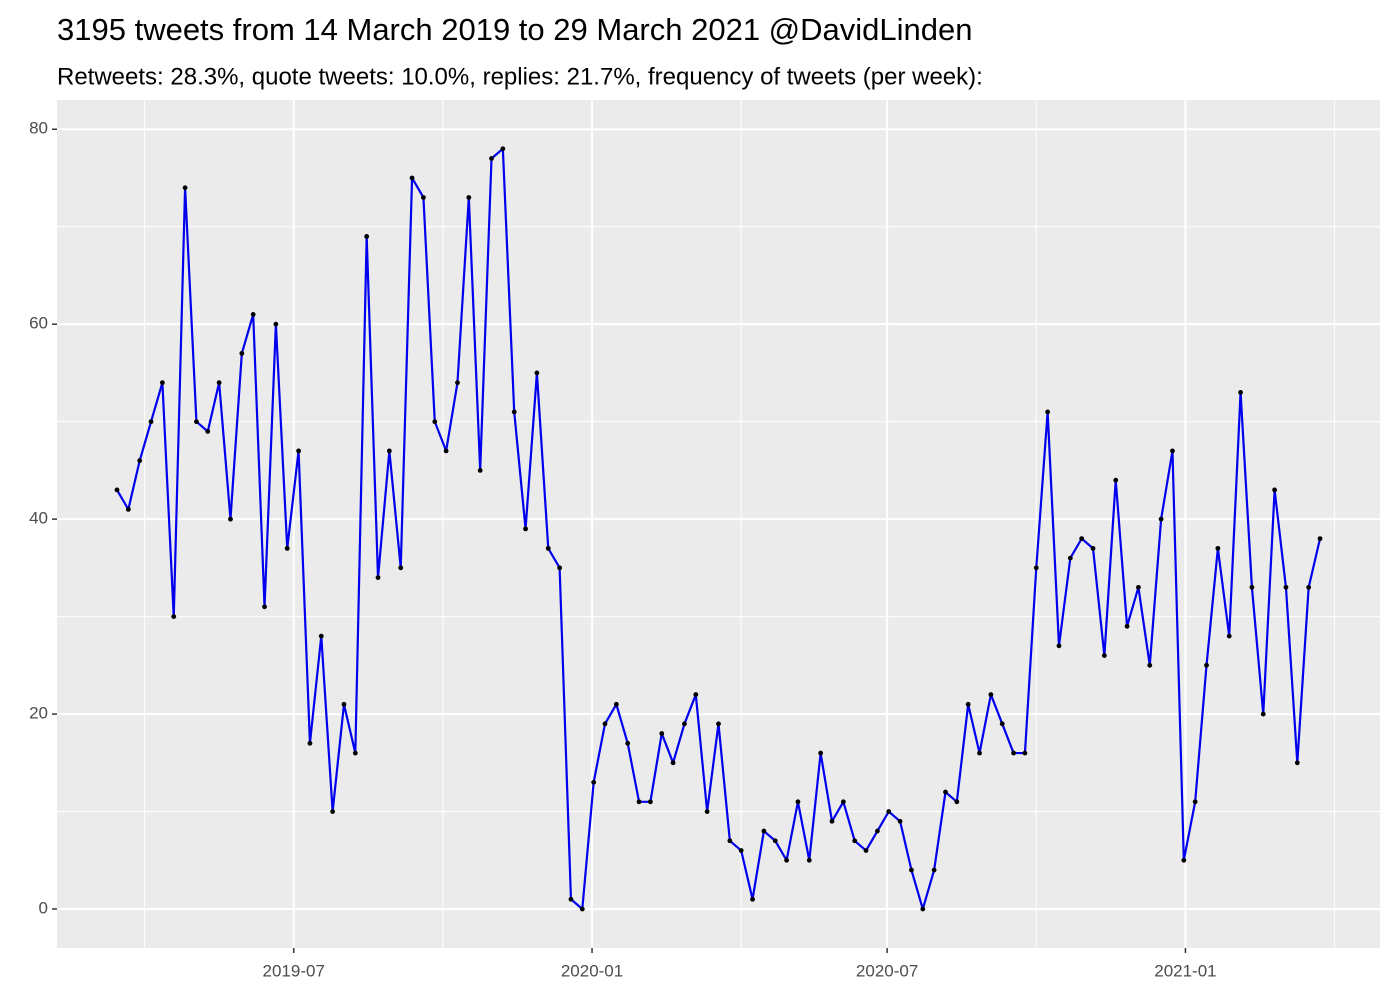  I want to click on y-tick-label: 60, so click(38, 323).